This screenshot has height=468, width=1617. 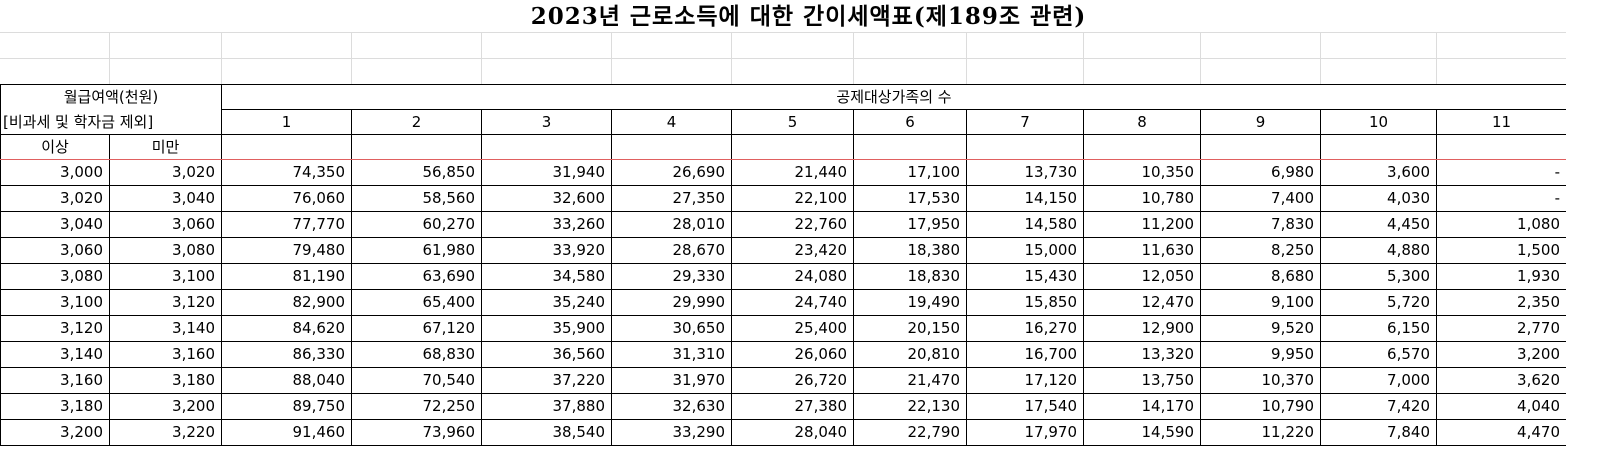 I want to click on tax-amount-cell: 3,600, so click(x=1378, y=172).